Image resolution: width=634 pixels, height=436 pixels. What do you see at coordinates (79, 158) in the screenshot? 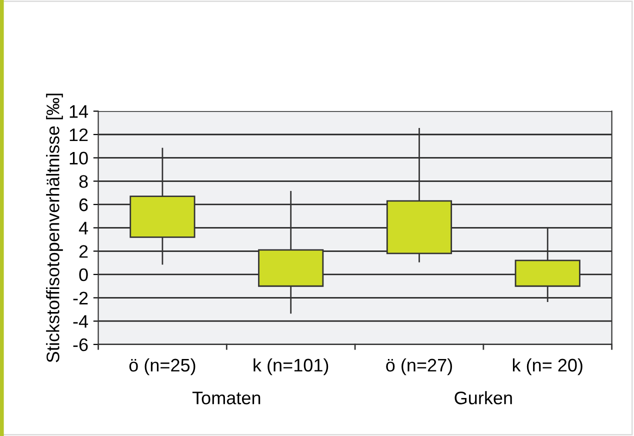
I see `y-tick-label: 10` at bounding box center [79, 158].